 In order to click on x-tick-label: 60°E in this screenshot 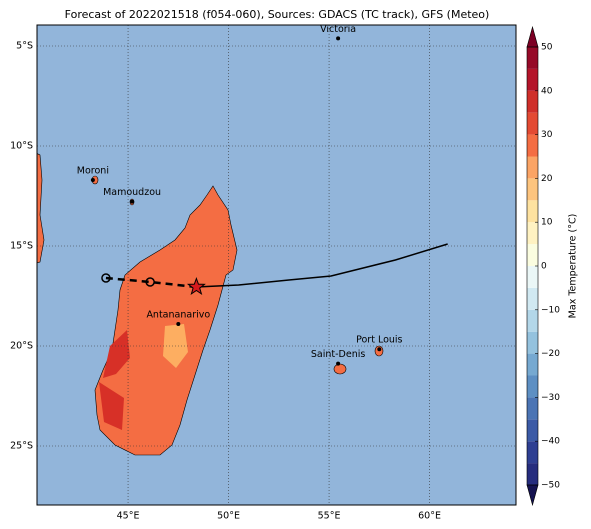, I will do `click(429, 516)`.